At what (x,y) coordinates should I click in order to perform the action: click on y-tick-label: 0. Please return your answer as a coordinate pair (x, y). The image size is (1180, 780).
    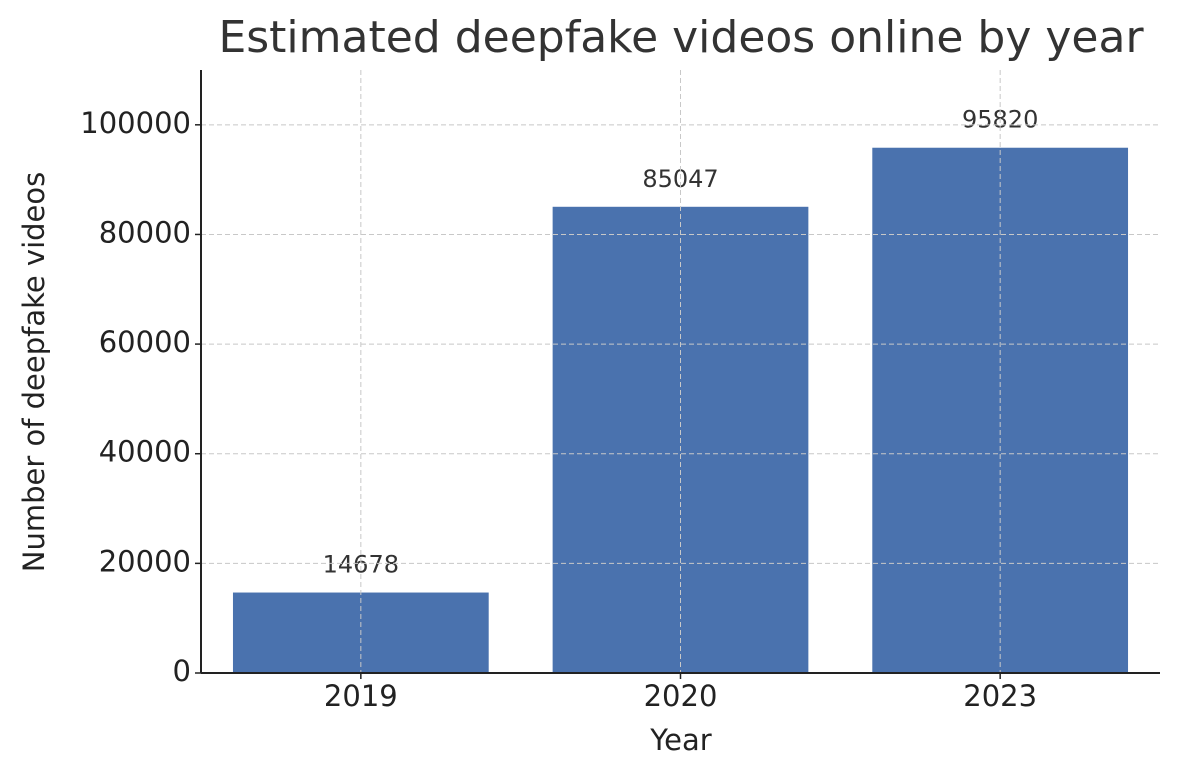
    Looking at the image, I should click on (182, 671).